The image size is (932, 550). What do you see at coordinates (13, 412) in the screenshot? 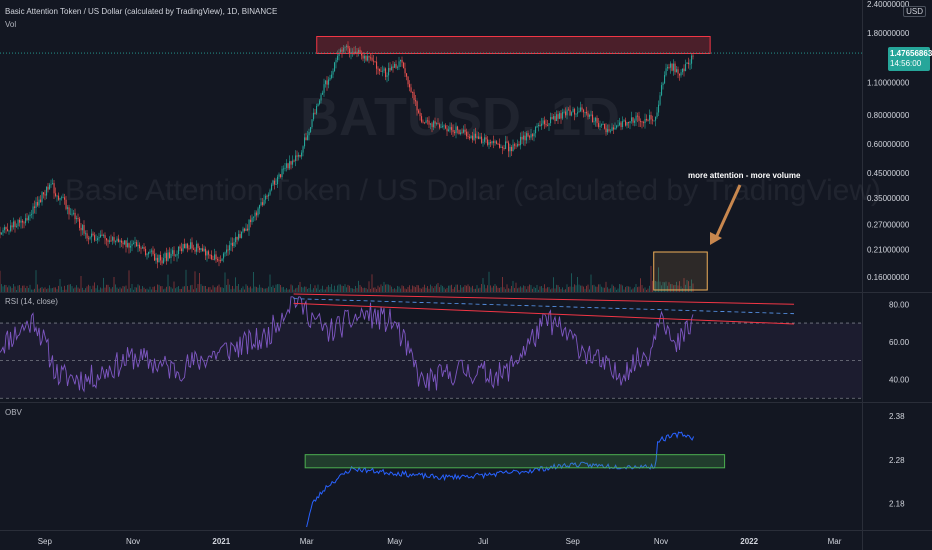
I see `obv-label: OBV` at bounding box center [13, 412].